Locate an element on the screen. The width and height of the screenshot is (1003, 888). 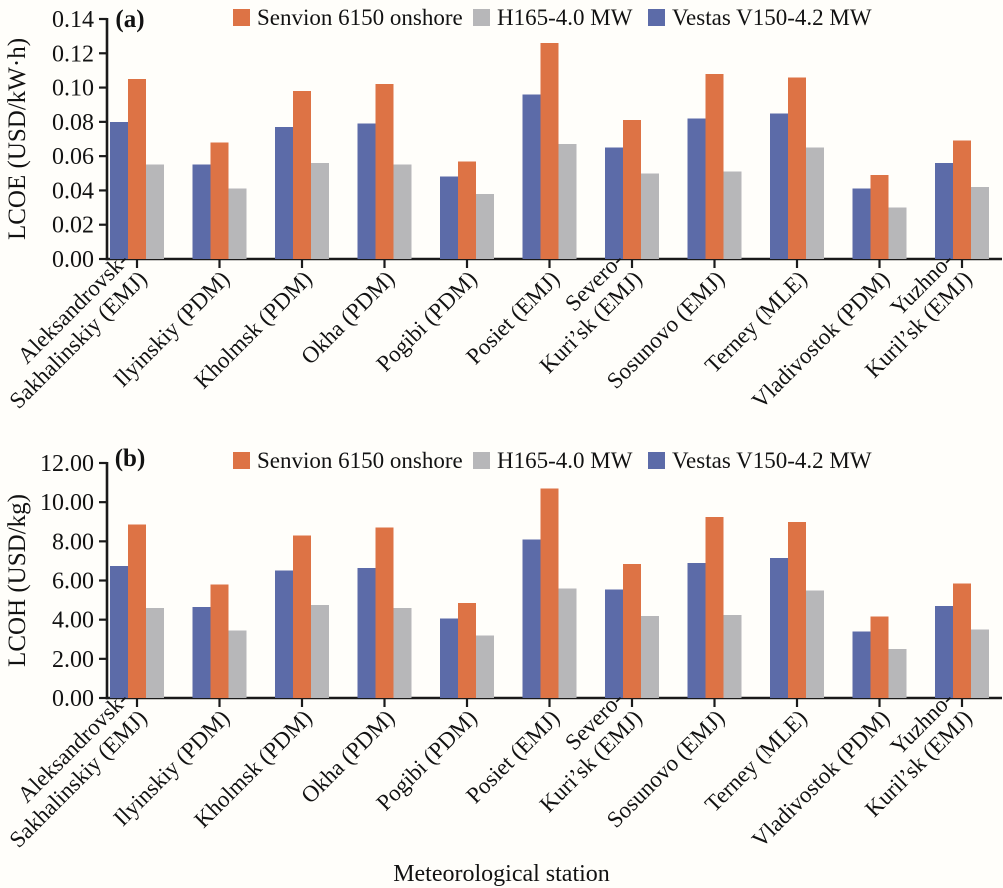
y-tick-label: 0.08 is located at coordinates (73, 123).